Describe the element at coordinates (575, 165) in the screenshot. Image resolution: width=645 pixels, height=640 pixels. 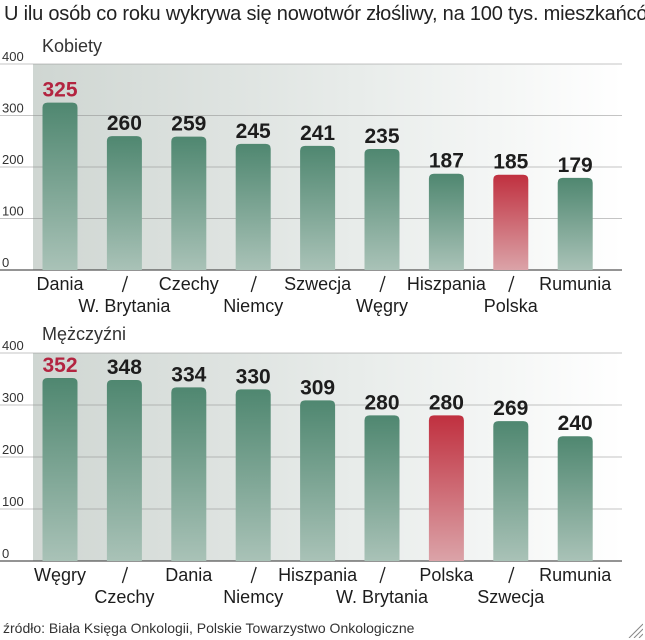
I see `value-label: 179` at that location.